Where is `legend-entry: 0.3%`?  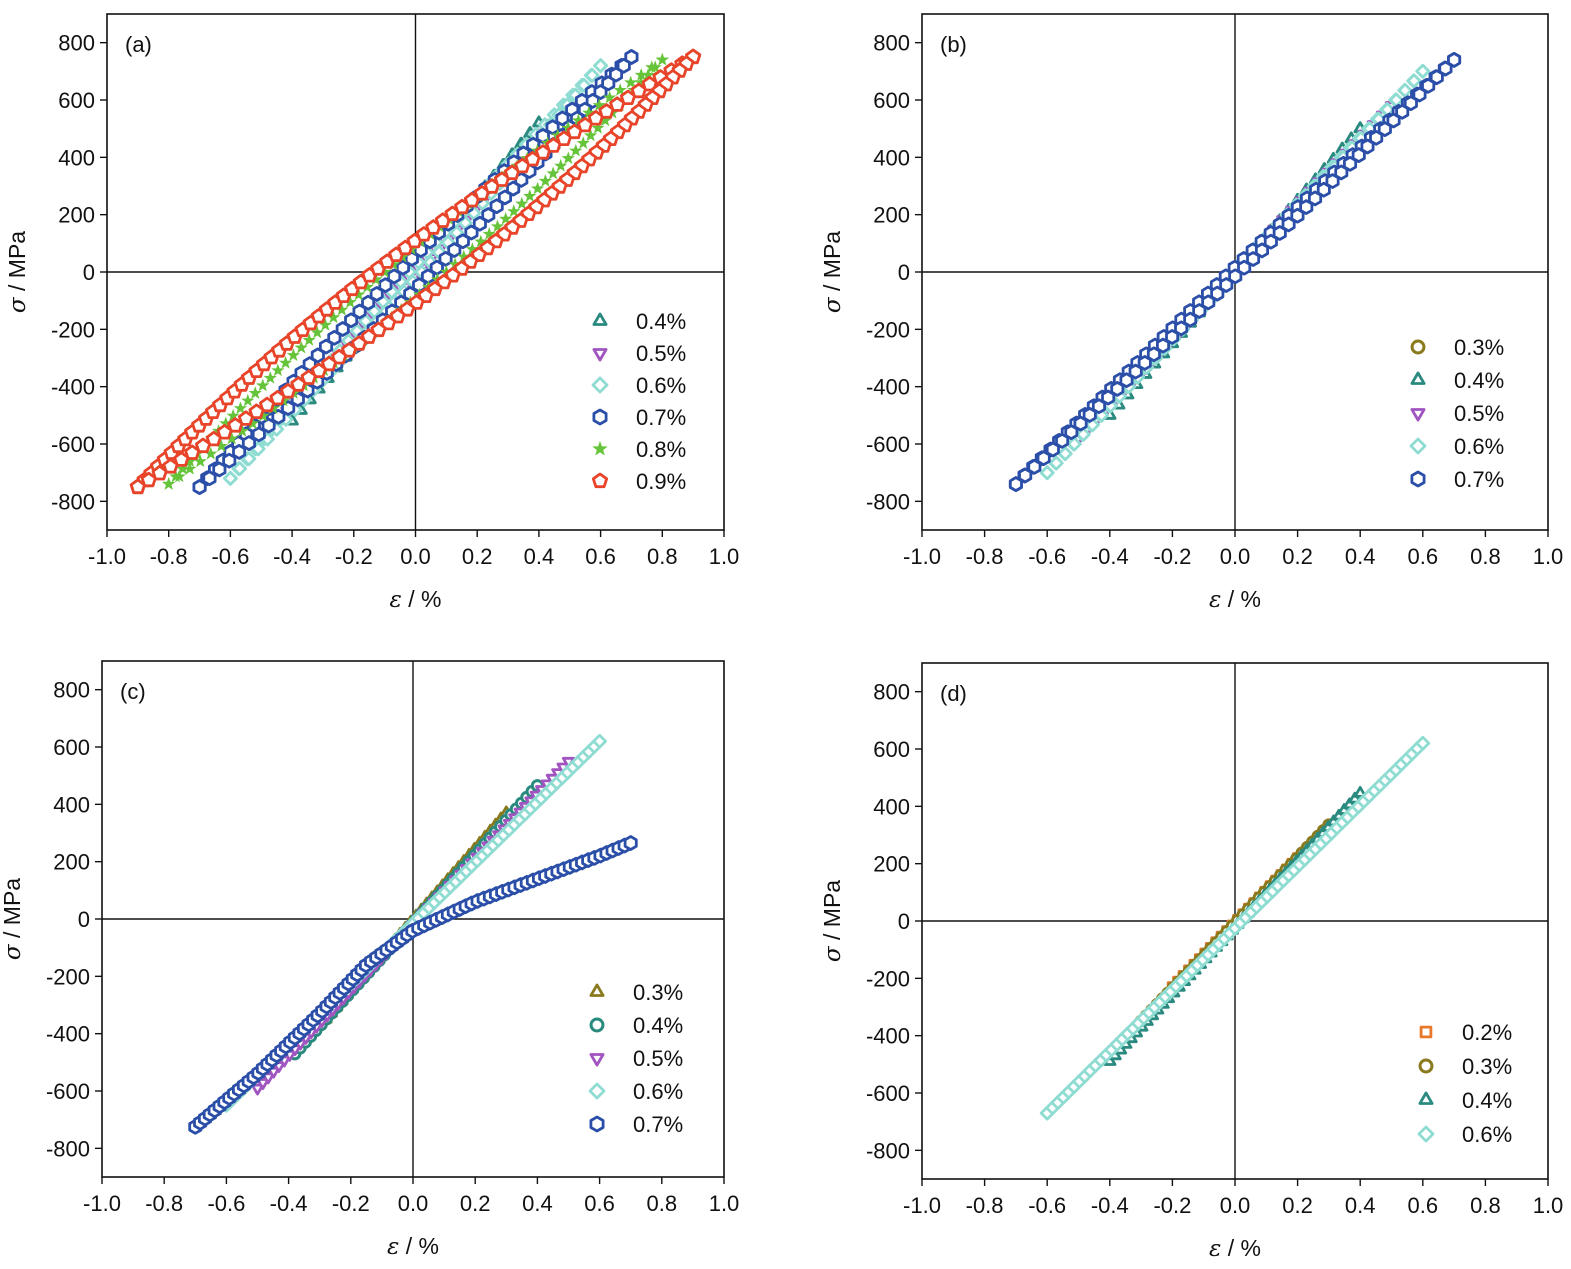
legend-entry: 0.3% is located at coordinates (1479, 347).